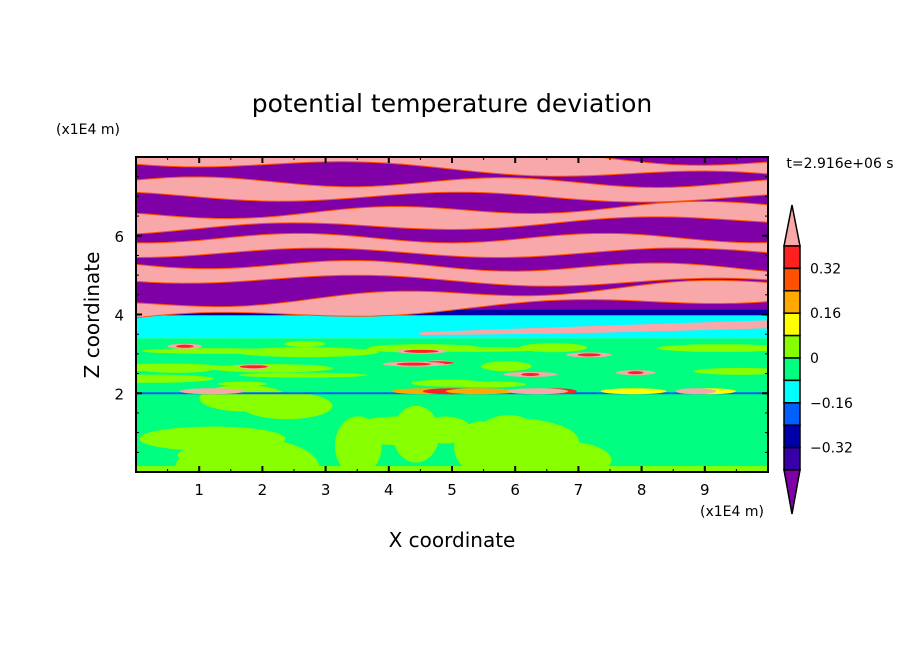 Image resolution: width=904 pixels, height=654 pixels. Describe the element at coordinates (119, 394) in the screenshot. I see `y-tick-label: 2` at that location.